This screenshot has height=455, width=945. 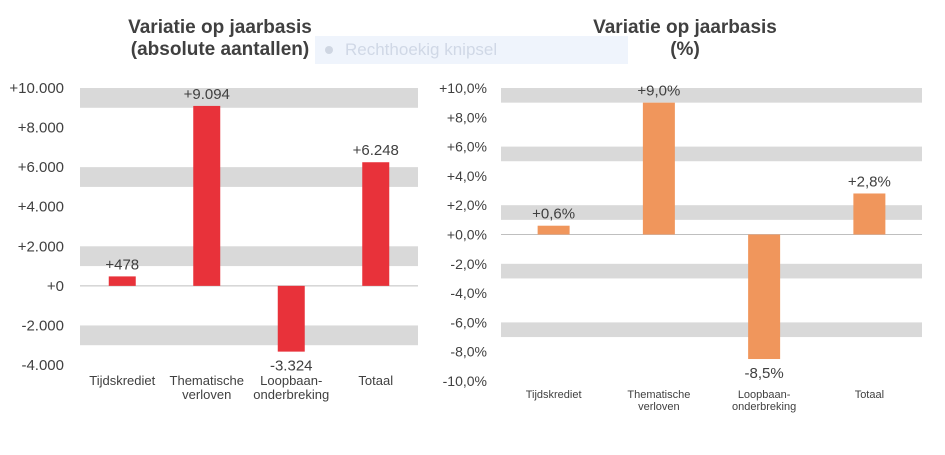 What do you see at coordinates (659, 407) in the screenshot?
I see `right-category-label-line: verloven` at bounding box center [659, 407].